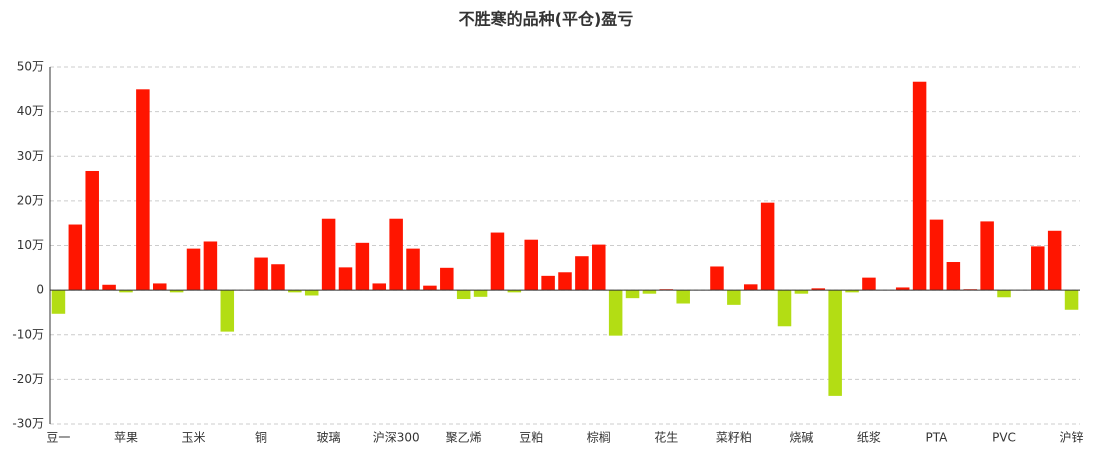 The width and height of the screenshot is (1093, 456). What do you see at coordinates (937, 438) in the screenshot?
I see `x-tick-label: PTA` at bounding box center [937, 438].